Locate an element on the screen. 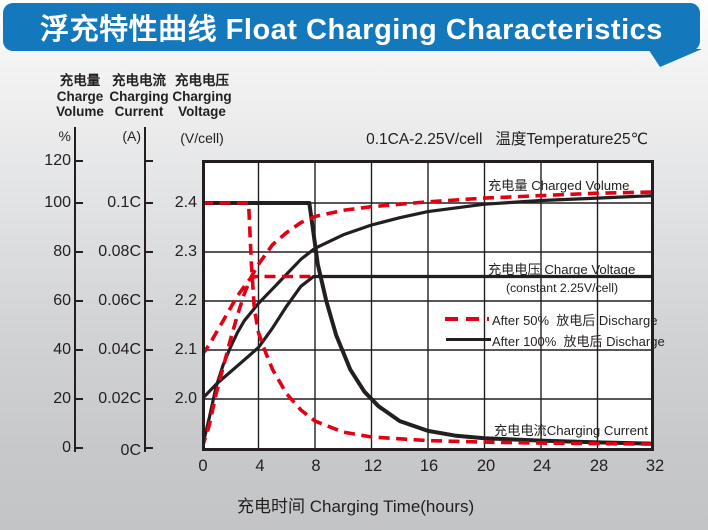 This screenshot has width=708, height=530. x-tick-12: 12 is located at coordinates (373, 466).